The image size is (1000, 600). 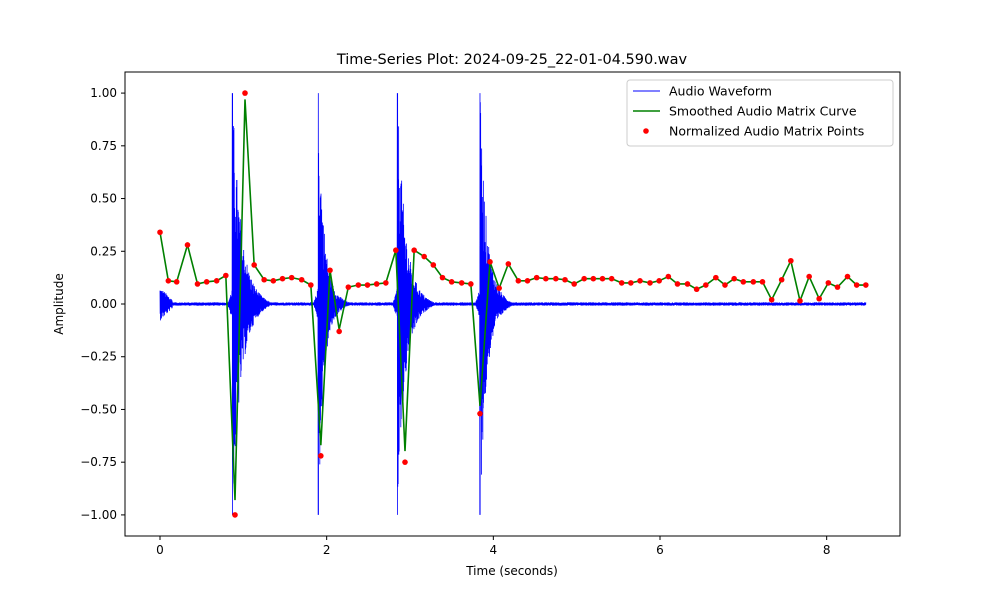 What do you see at coordinates (766, 131) in the screenshot?
I see `legend-label: Normalized Audio Matrix Points` at bounding box center [766, 131].